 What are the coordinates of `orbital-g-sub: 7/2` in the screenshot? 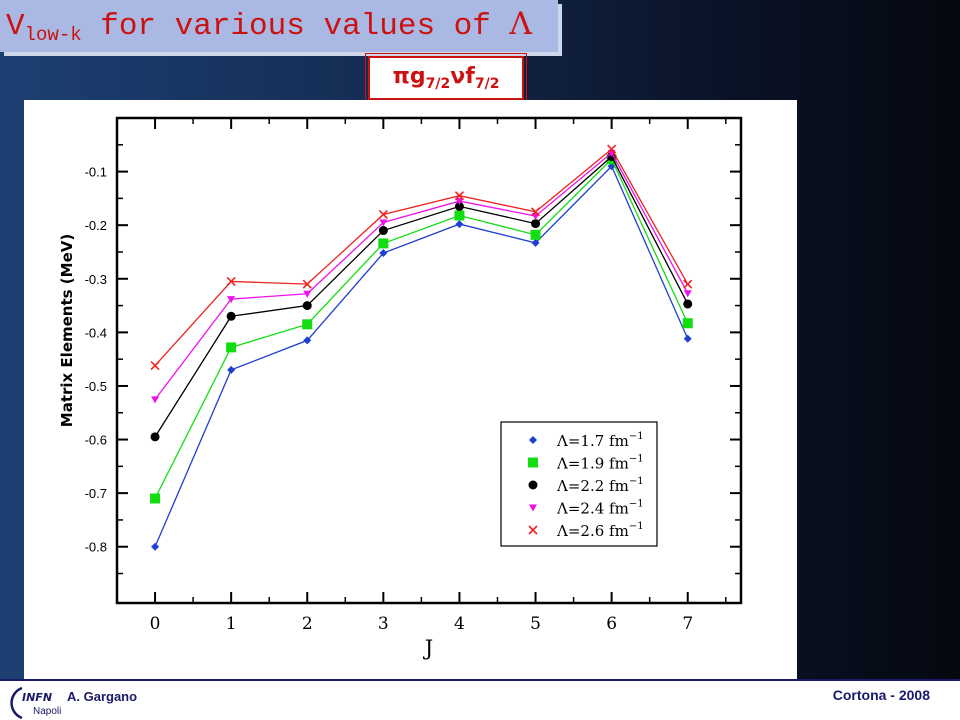 It's located at (438, 84).